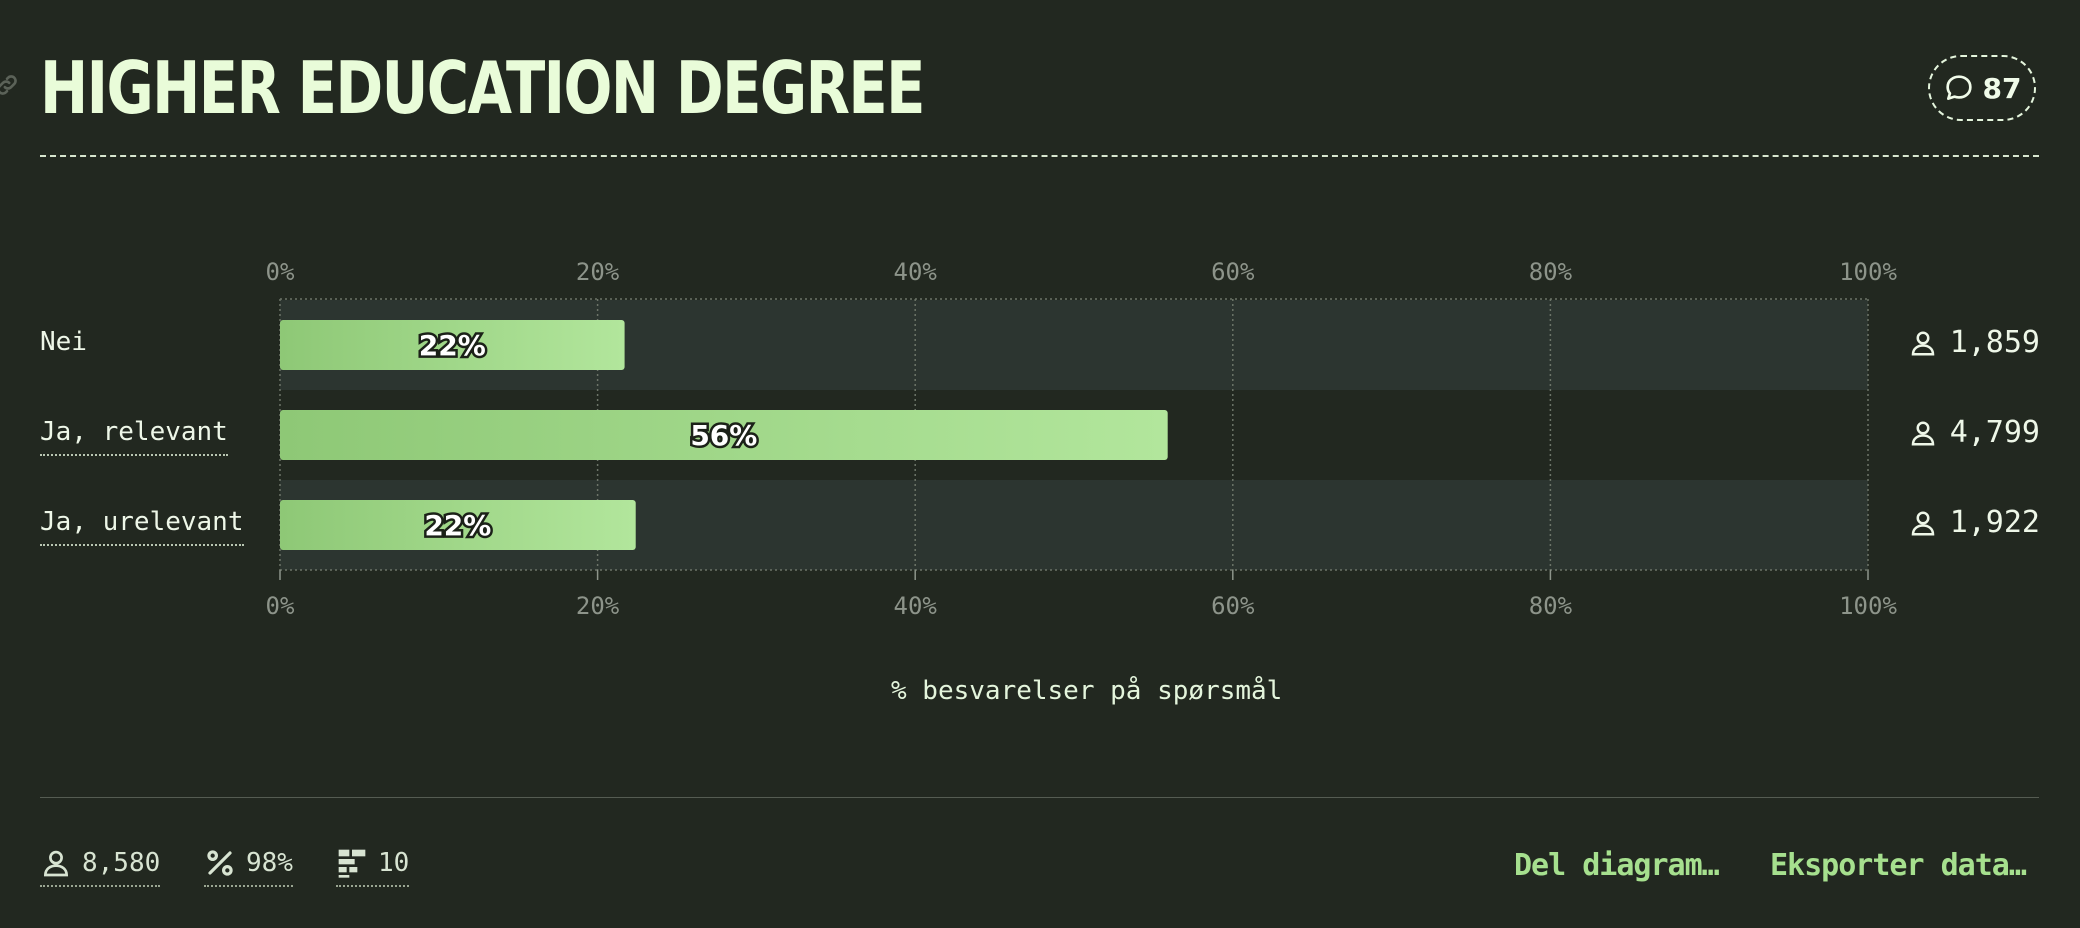  Describe the element at coordinates (916, 606) in the screenshot. I see `x-tick-label-bottom: 40%` at that location.